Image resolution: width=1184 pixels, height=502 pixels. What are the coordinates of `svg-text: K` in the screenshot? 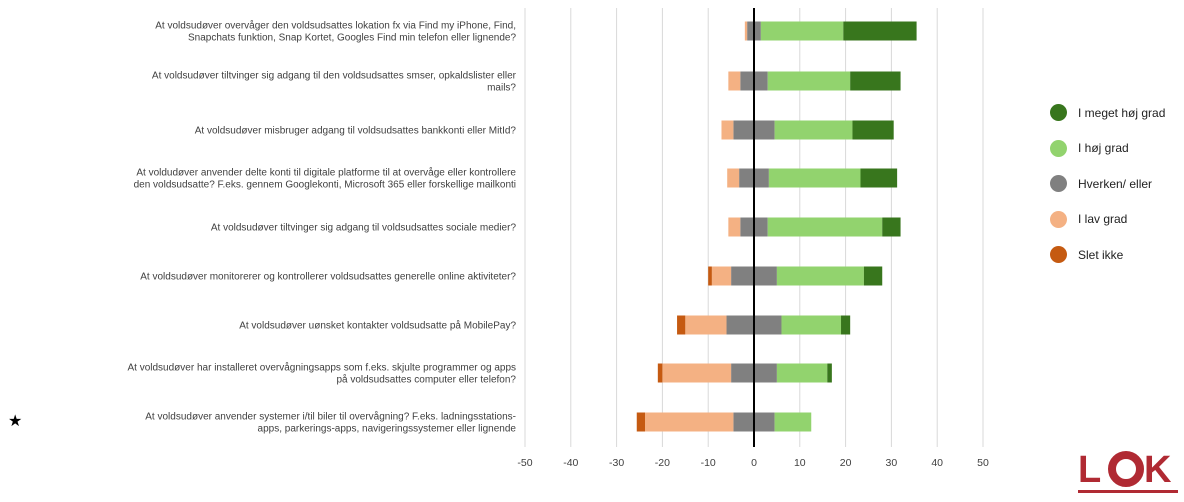 It's located at (1158, 470).